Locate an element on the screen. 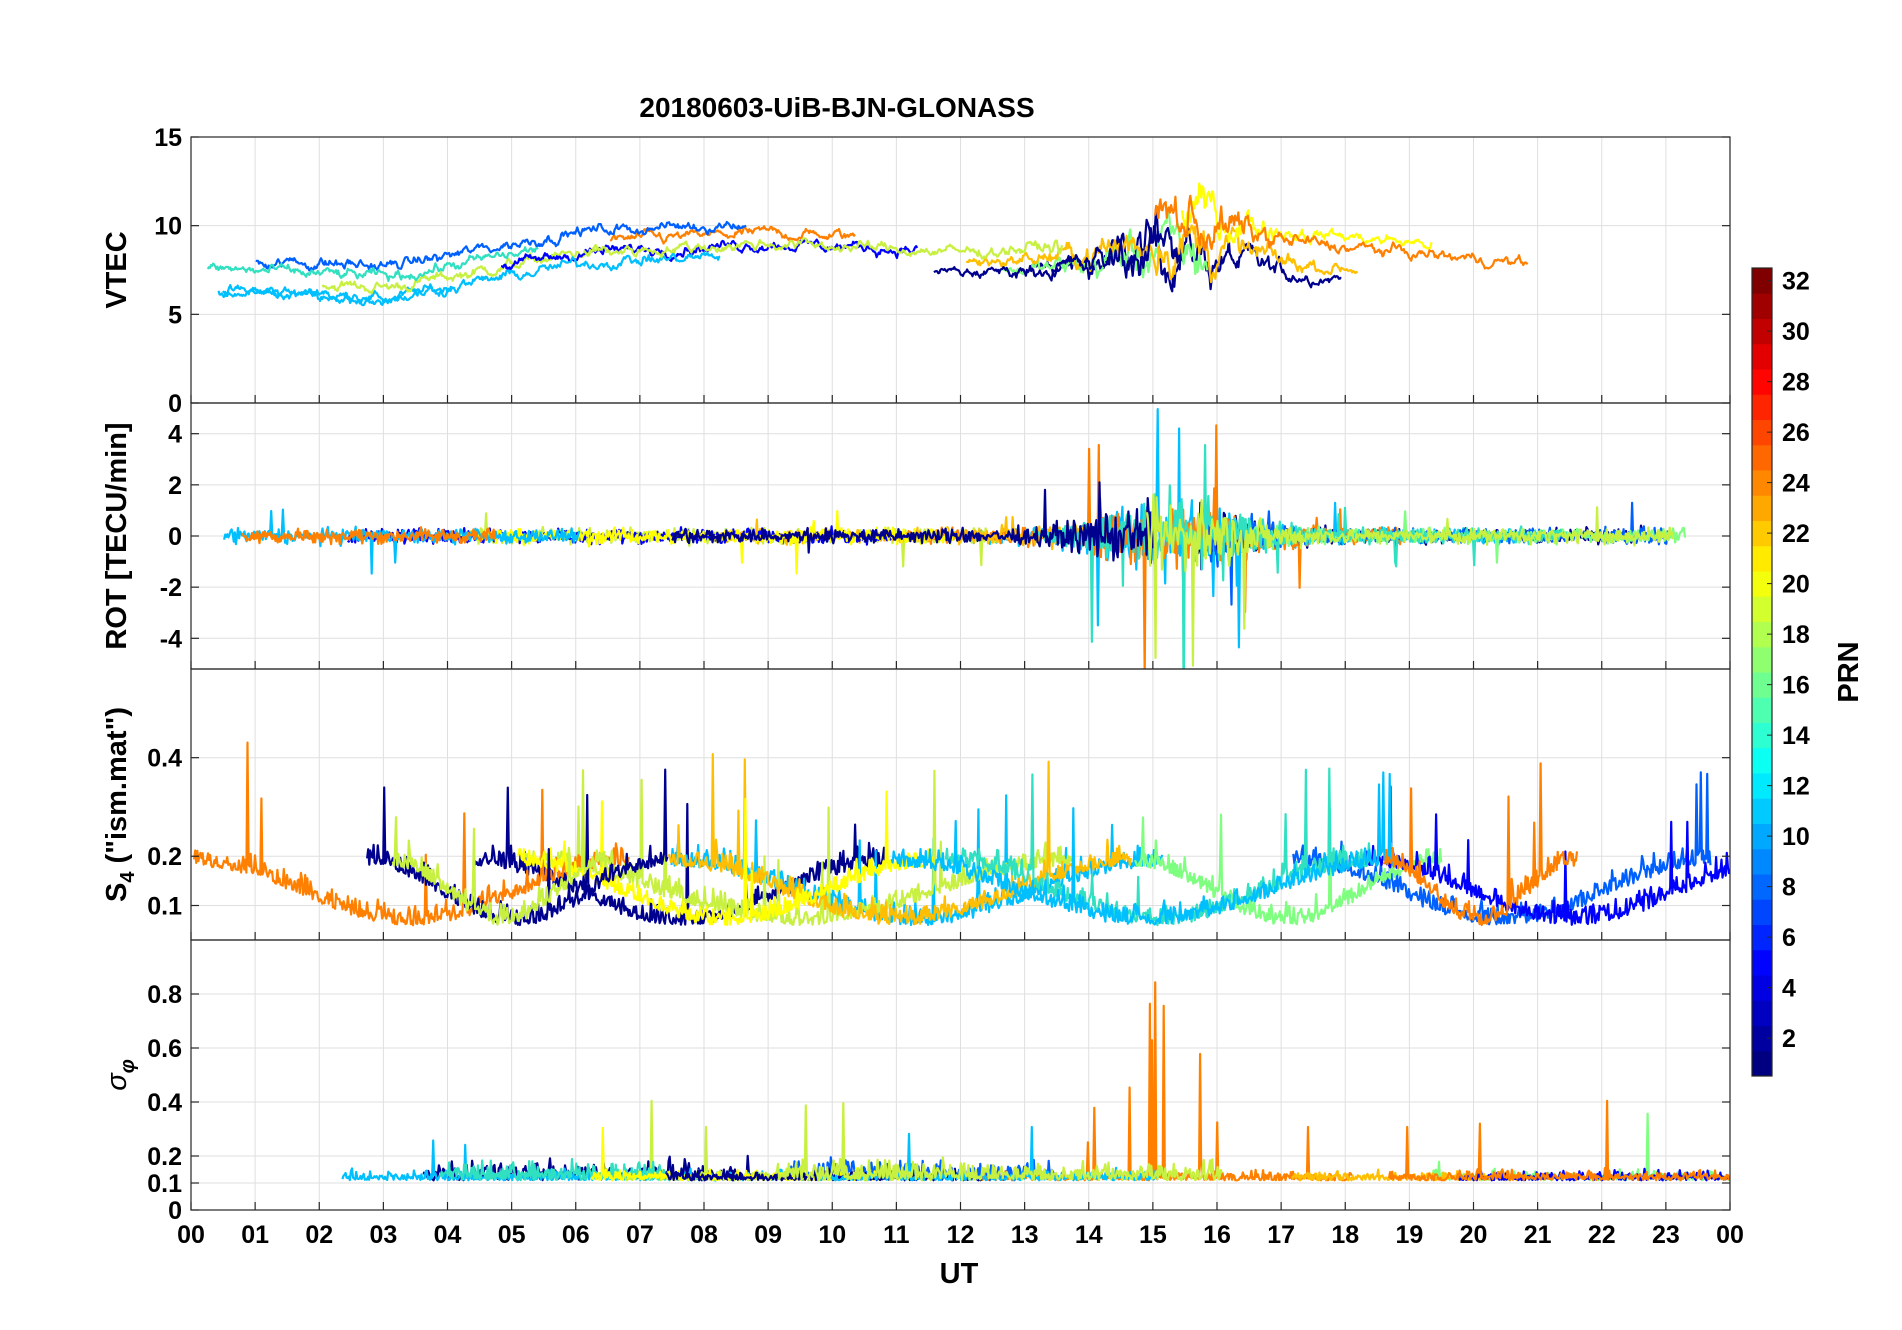 Image resolution: width=1902 pixels, height=1330 pixels. x-tick-label: 13 is located at coordinates (1025, 1235).